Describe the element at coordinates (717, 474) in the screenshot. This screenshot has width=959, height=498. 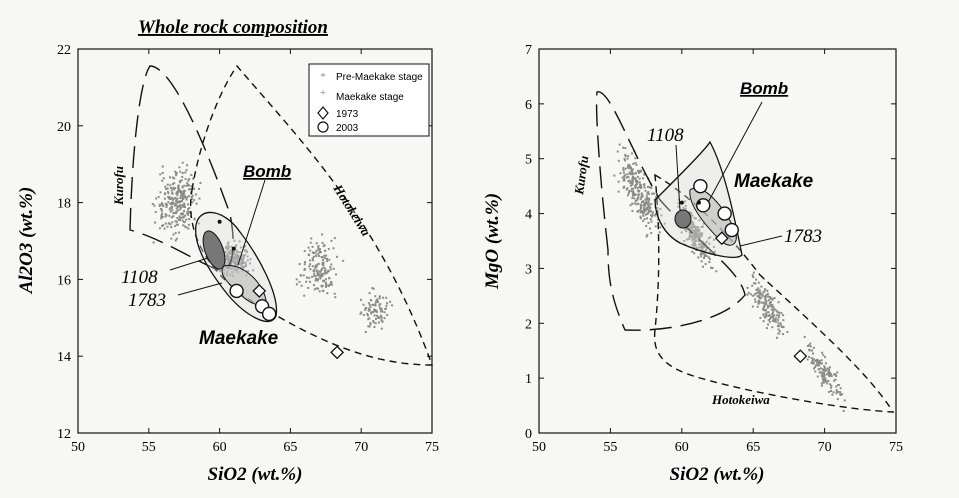
I see `right-x-axis-title: SiO2 (wt.%)` at that location.